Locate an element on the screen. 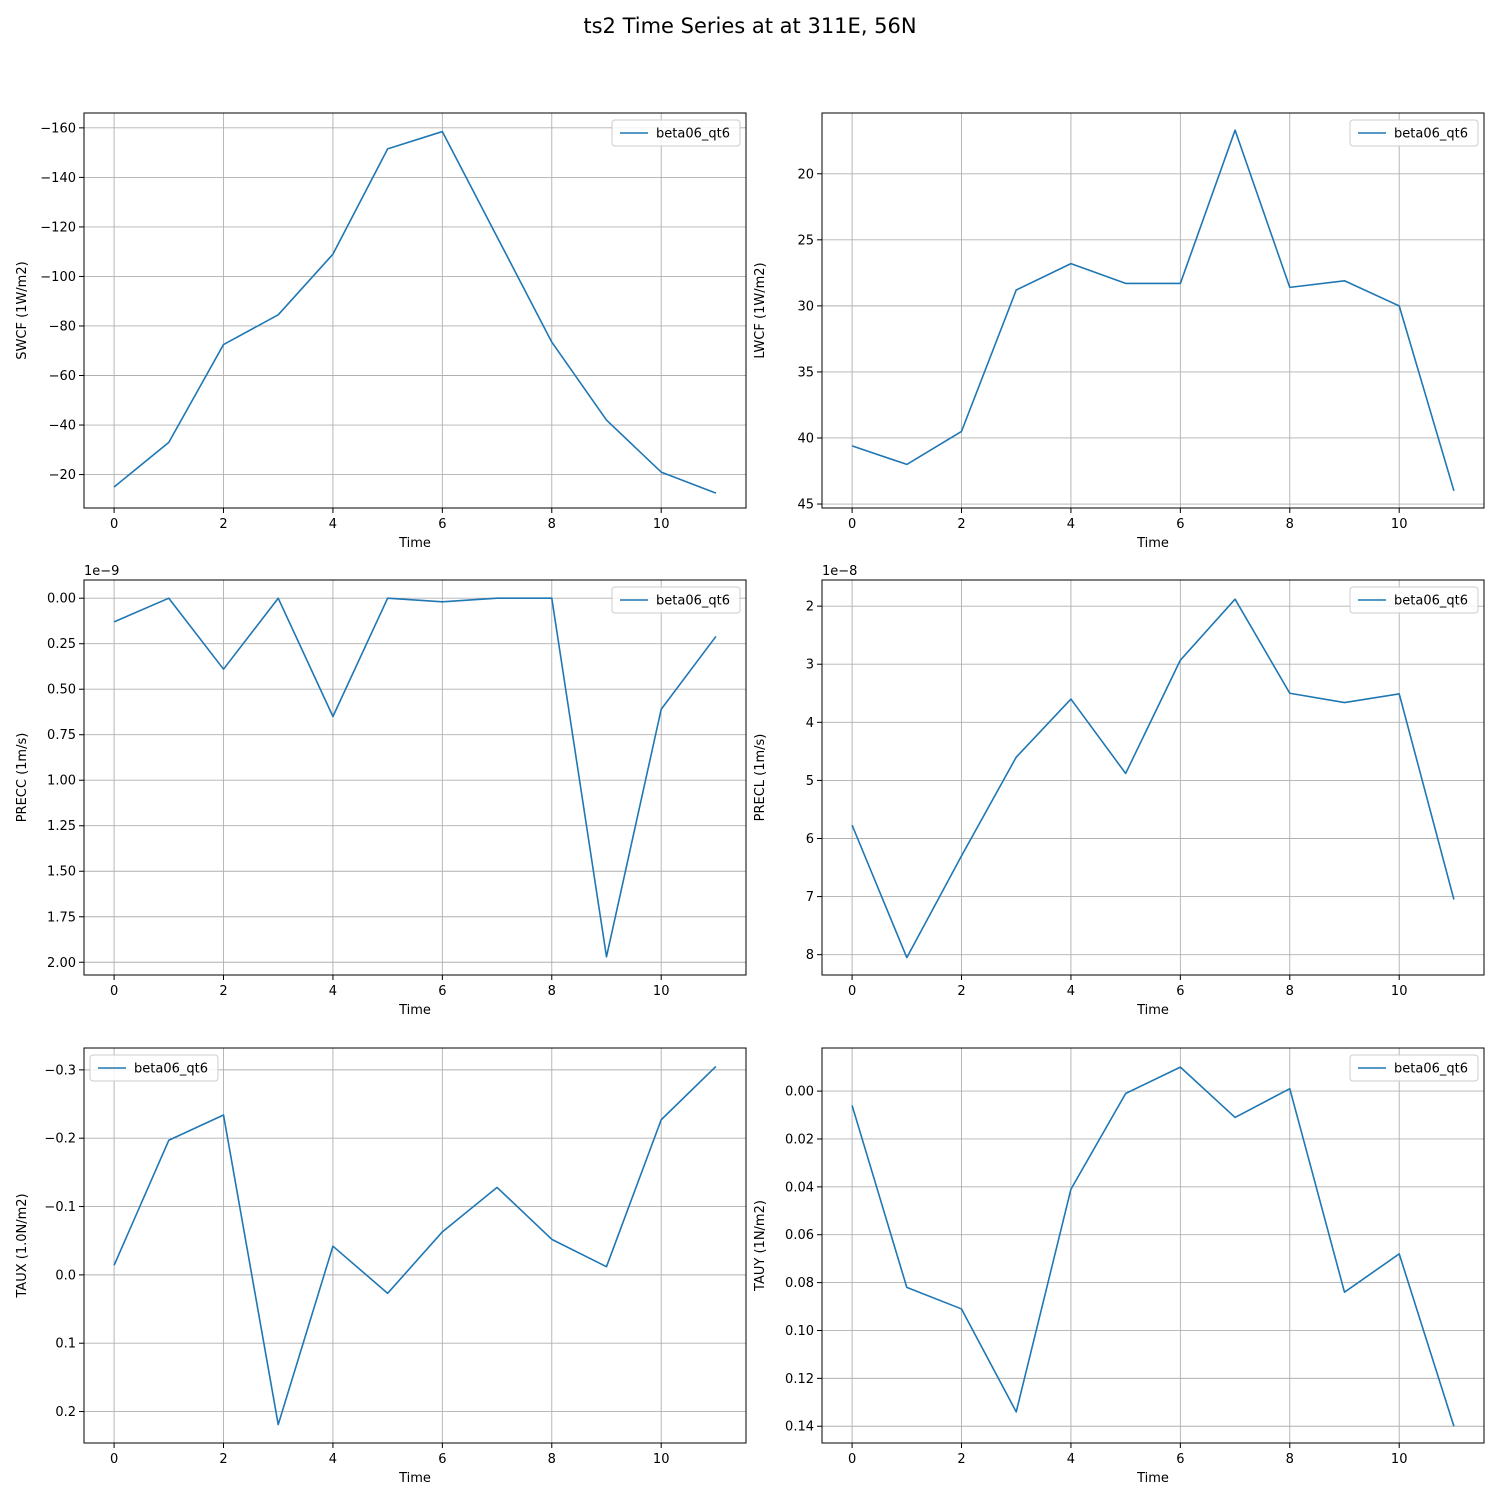 This screenshot has height=1500, width=1500. y-tick-label: −80 is located at coordinates (62, 326).